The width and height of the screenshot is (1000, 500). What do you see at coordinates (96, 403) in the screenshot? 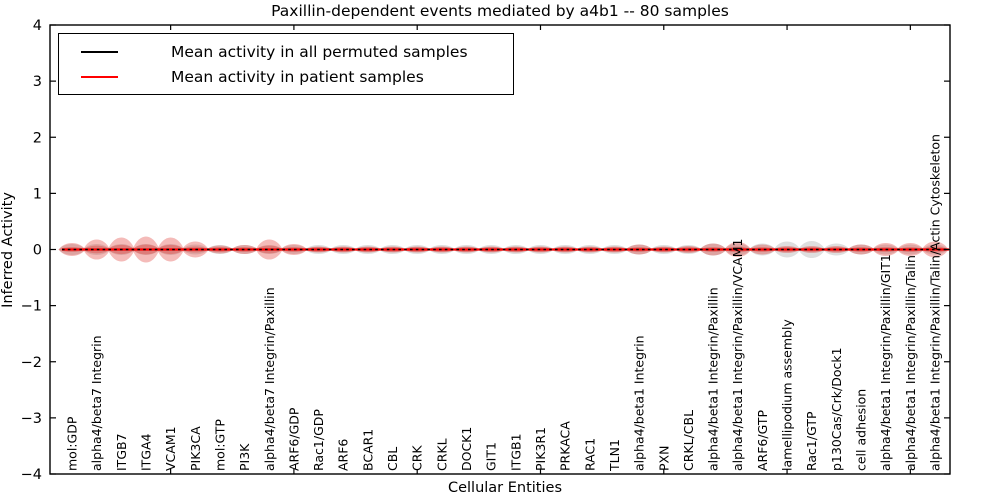
I see `x-tick-label: alpha4/beta7 Integrin` at bounding box center [96, 403].